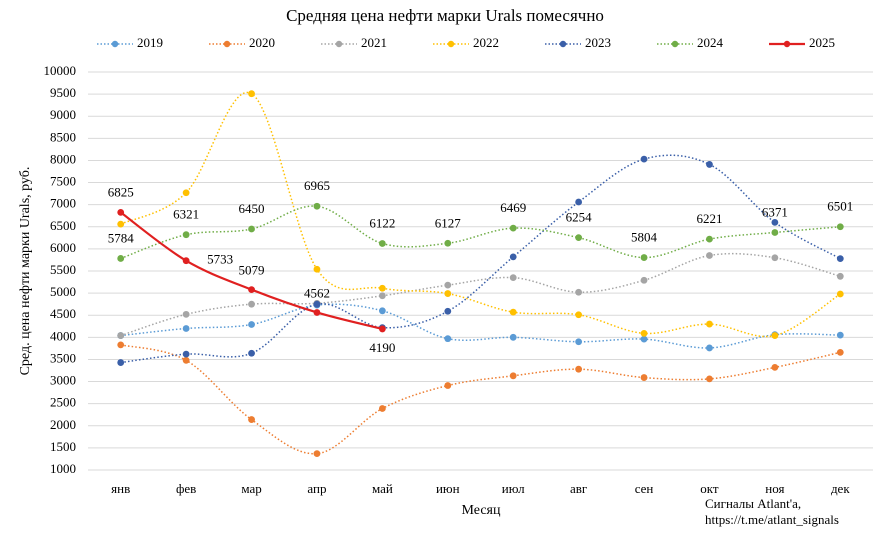 The image size is (885, 535). What do you see at coordinates (448, 488) in the screenshot?
I see `x-tick-label: июн` at bounding box center [448, 488].